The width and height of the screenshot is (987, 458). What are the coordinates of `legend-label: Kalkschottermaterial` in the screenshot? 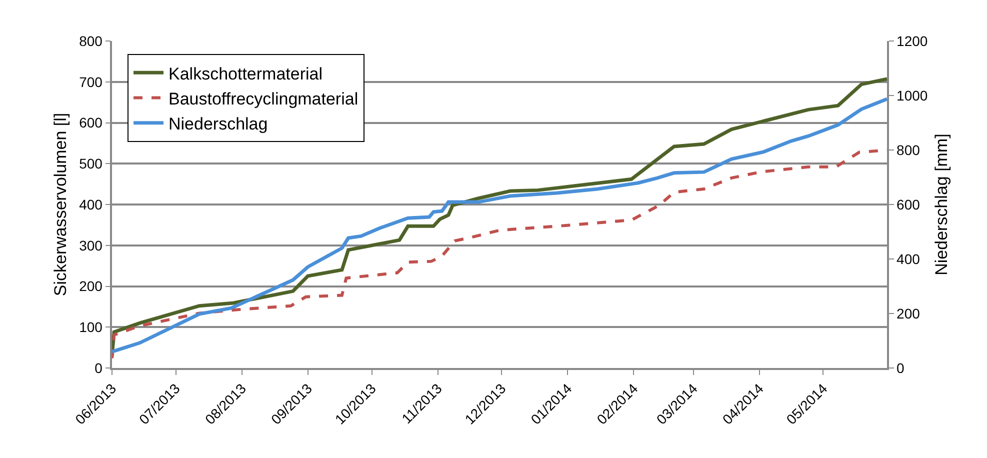 It's located at (245, 74).